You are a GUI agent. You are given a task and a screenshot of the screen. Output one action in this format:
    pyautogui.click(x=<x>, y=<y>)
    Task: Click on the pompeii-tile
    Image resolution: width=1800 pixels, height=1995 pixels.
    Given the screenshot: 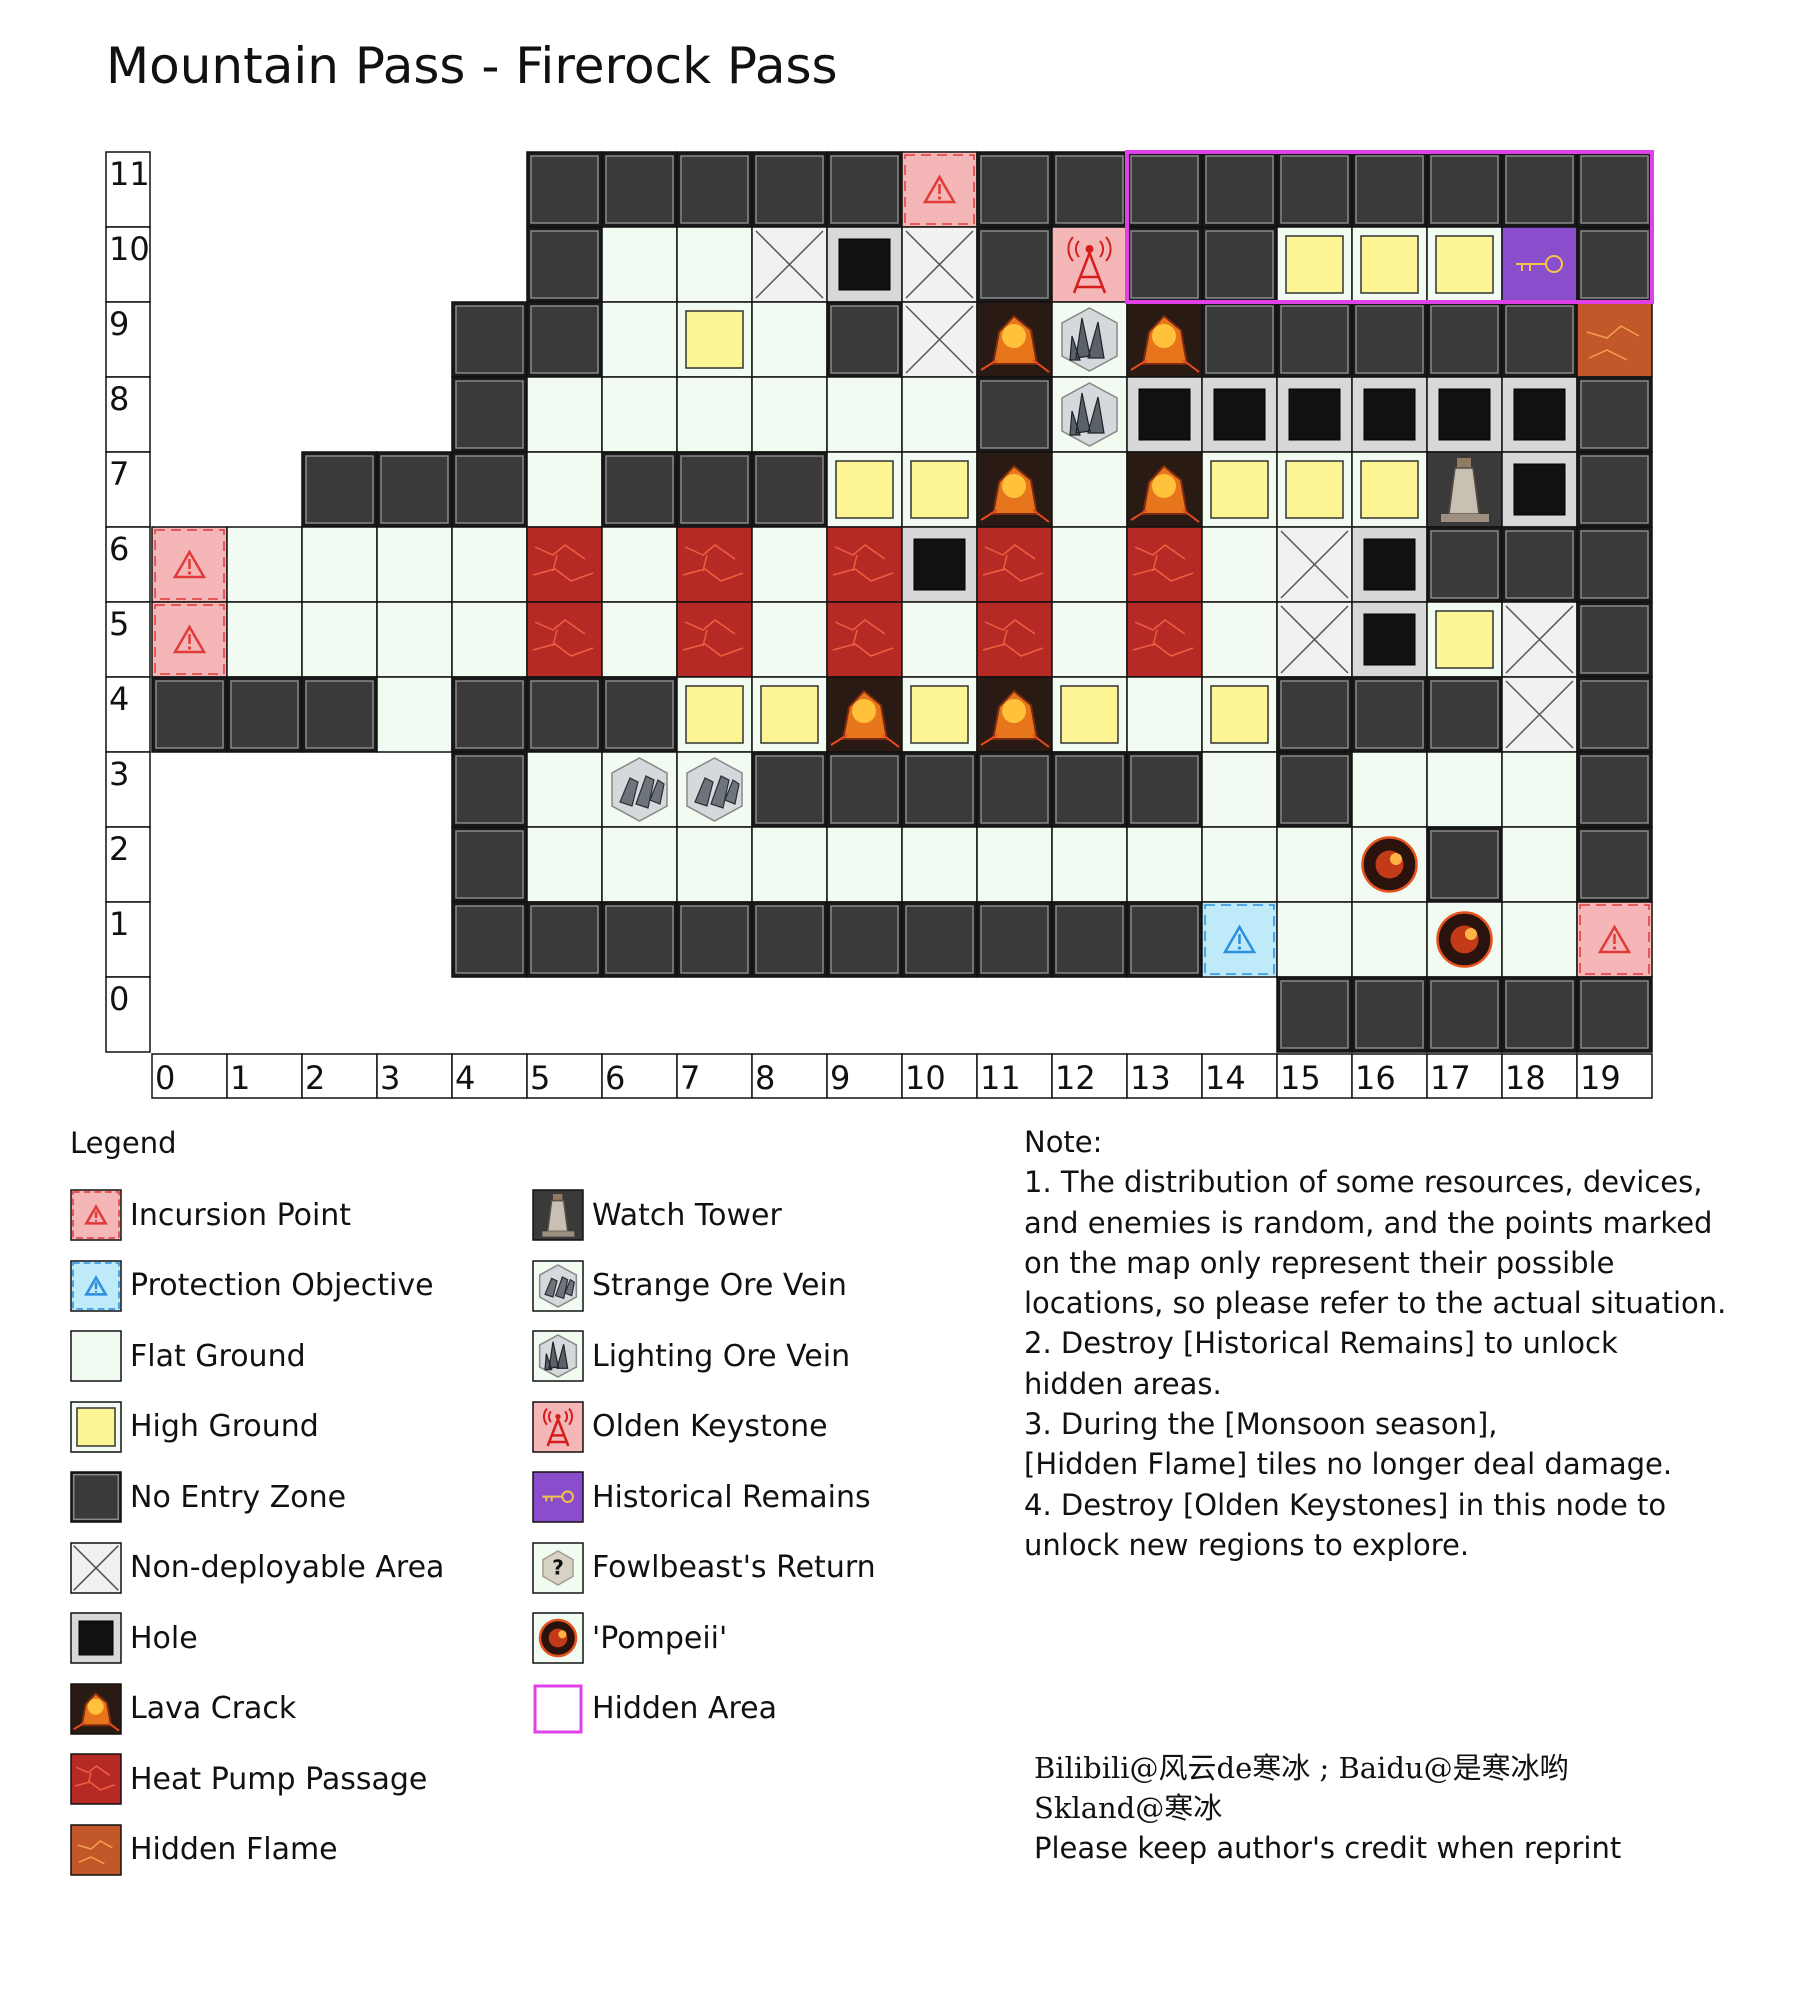 What is the action you would take?
    pyautogui.click(x=1389, y=864)
    